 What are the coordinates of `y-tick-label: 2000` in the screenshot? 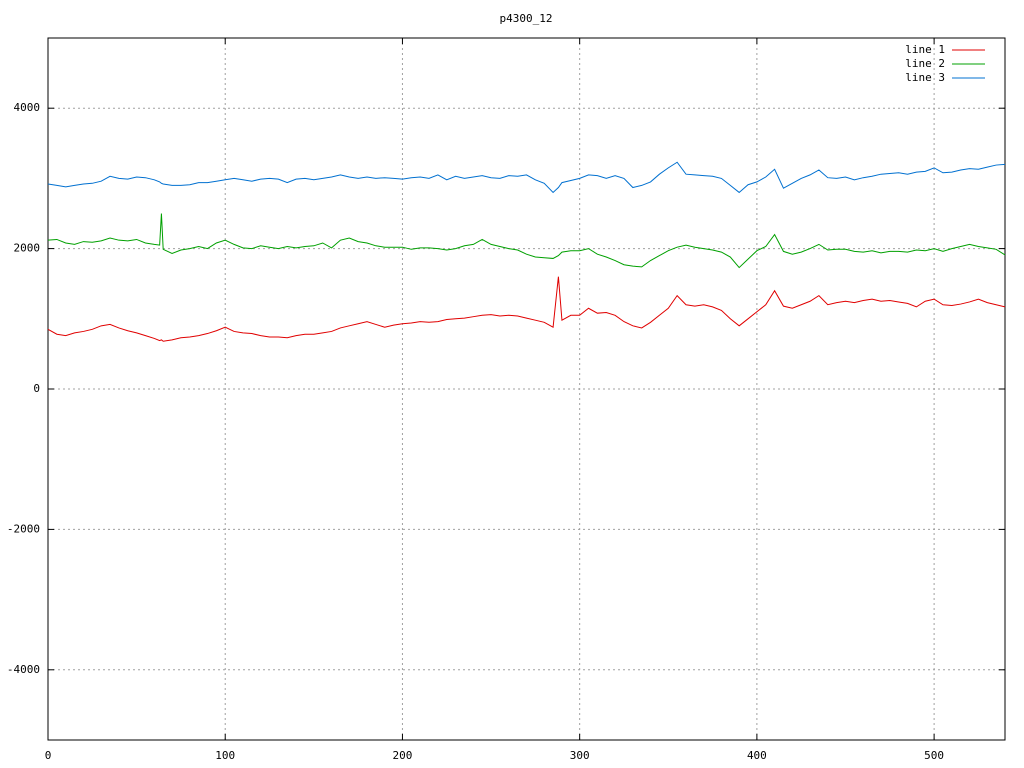 It's located at (27, 248).